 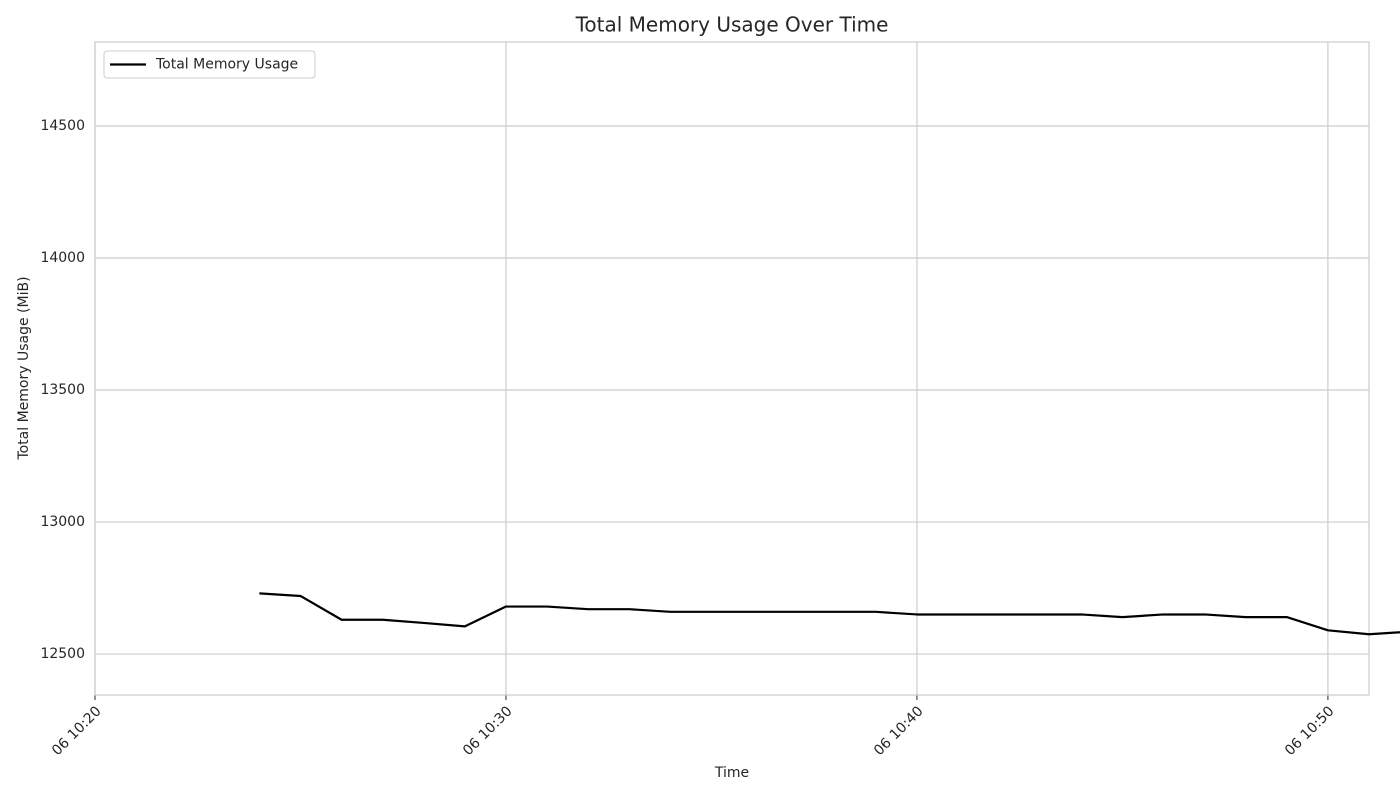 What do you see at coordinates (829, 614) in the screenshot?
I see `data-line` at bounding box center [829, 614].